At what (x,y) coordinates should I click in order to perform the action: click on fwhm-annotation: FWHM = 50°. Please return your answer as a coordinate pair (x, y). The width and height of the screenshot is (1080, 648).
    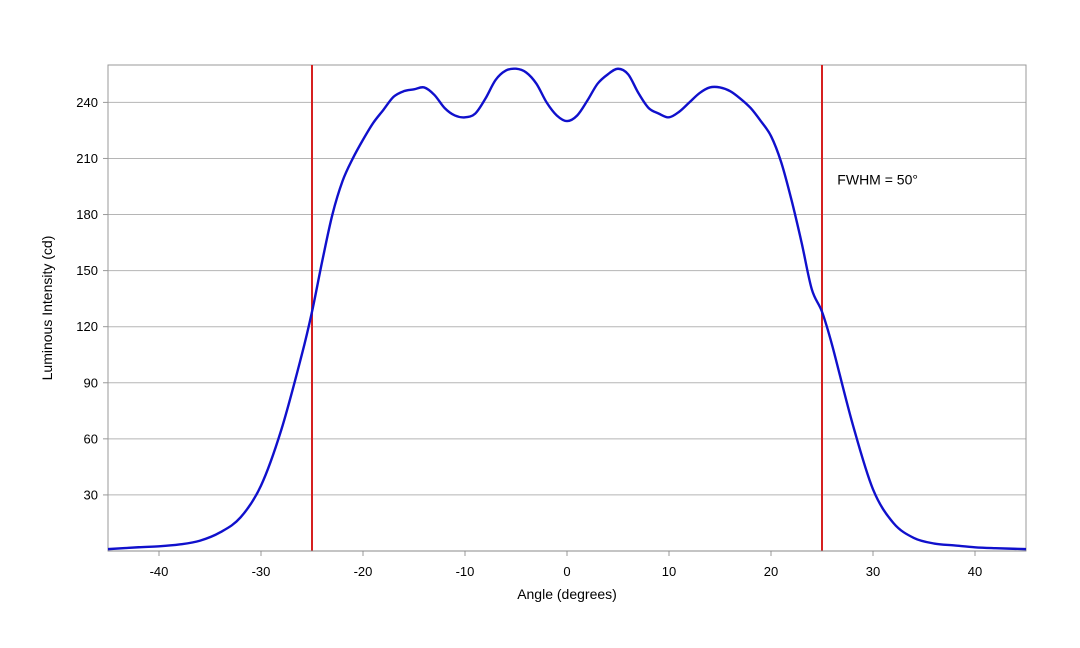
    Looking at the image, I should click on (877, 180).